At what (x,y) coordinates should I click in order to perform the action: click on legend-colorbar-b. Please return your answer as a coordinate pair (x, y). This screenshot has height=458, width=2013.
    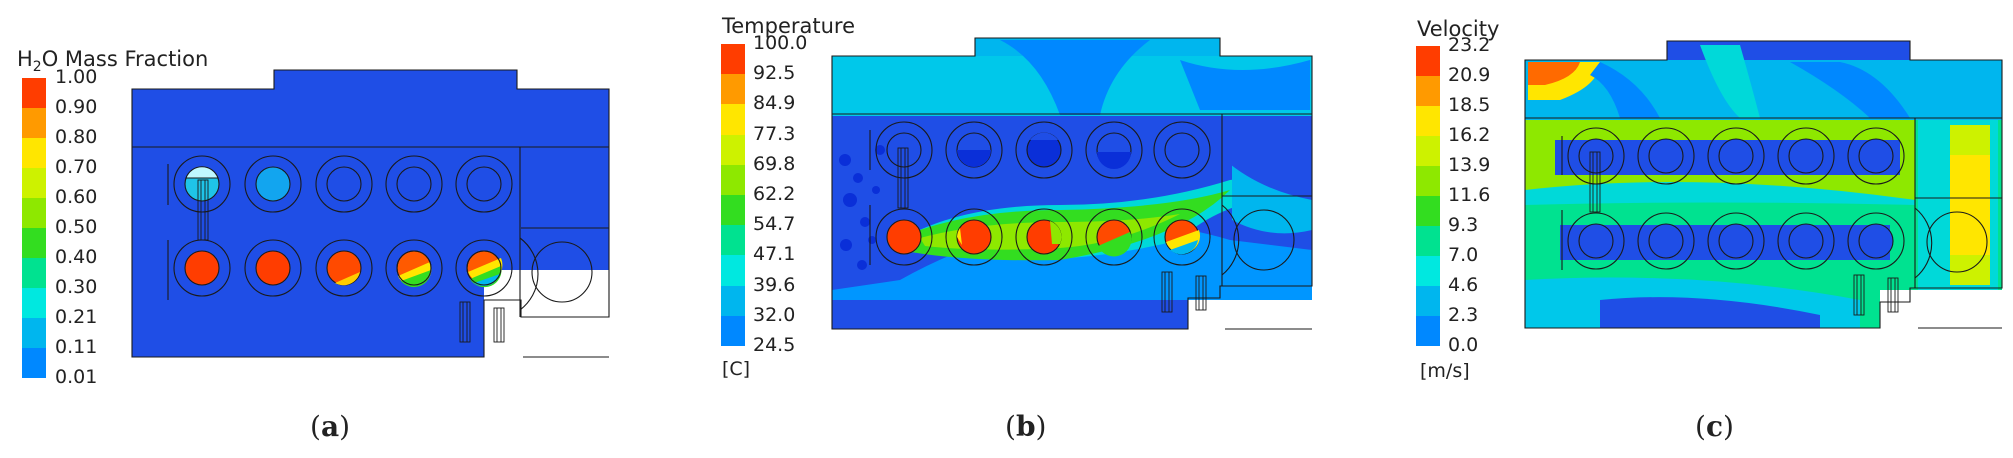
    Looking at the image, I should click on (733, 195).